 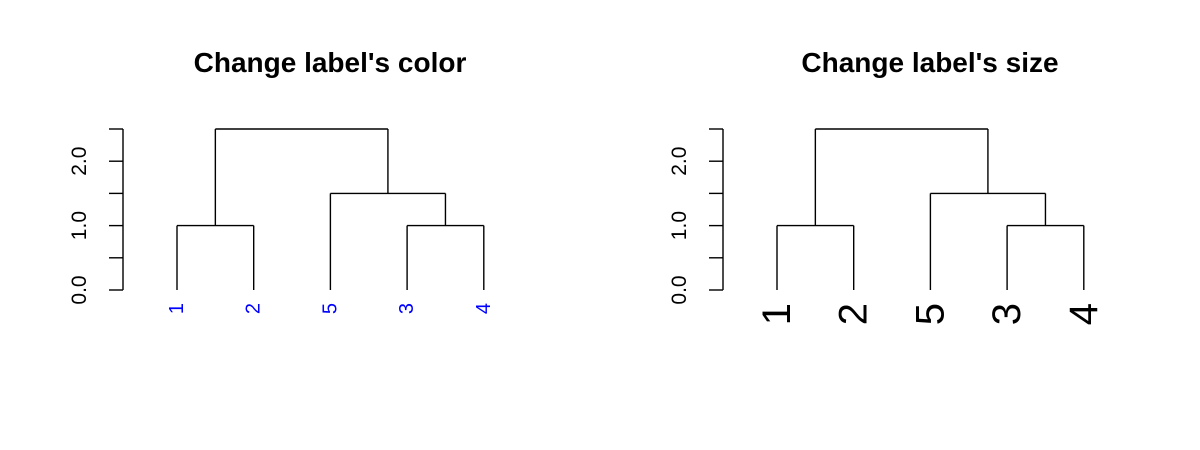 I want to click on y-axis-color: 0.0 1.0 2.0, so click(x=96, y=216).